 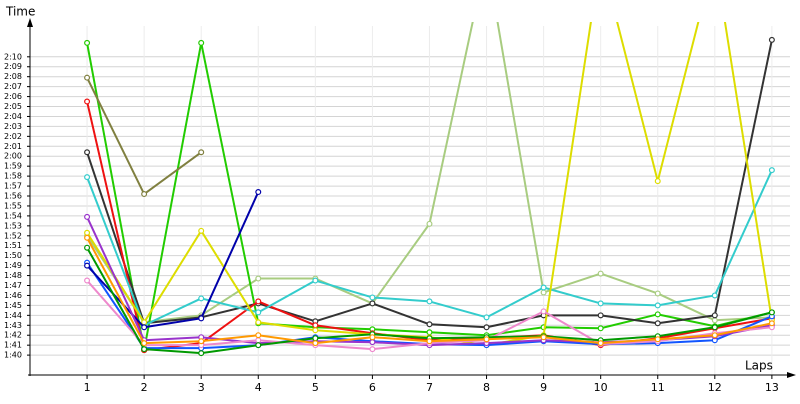 I want to click on x-tick-label: 8, so click(x=486, y=387).